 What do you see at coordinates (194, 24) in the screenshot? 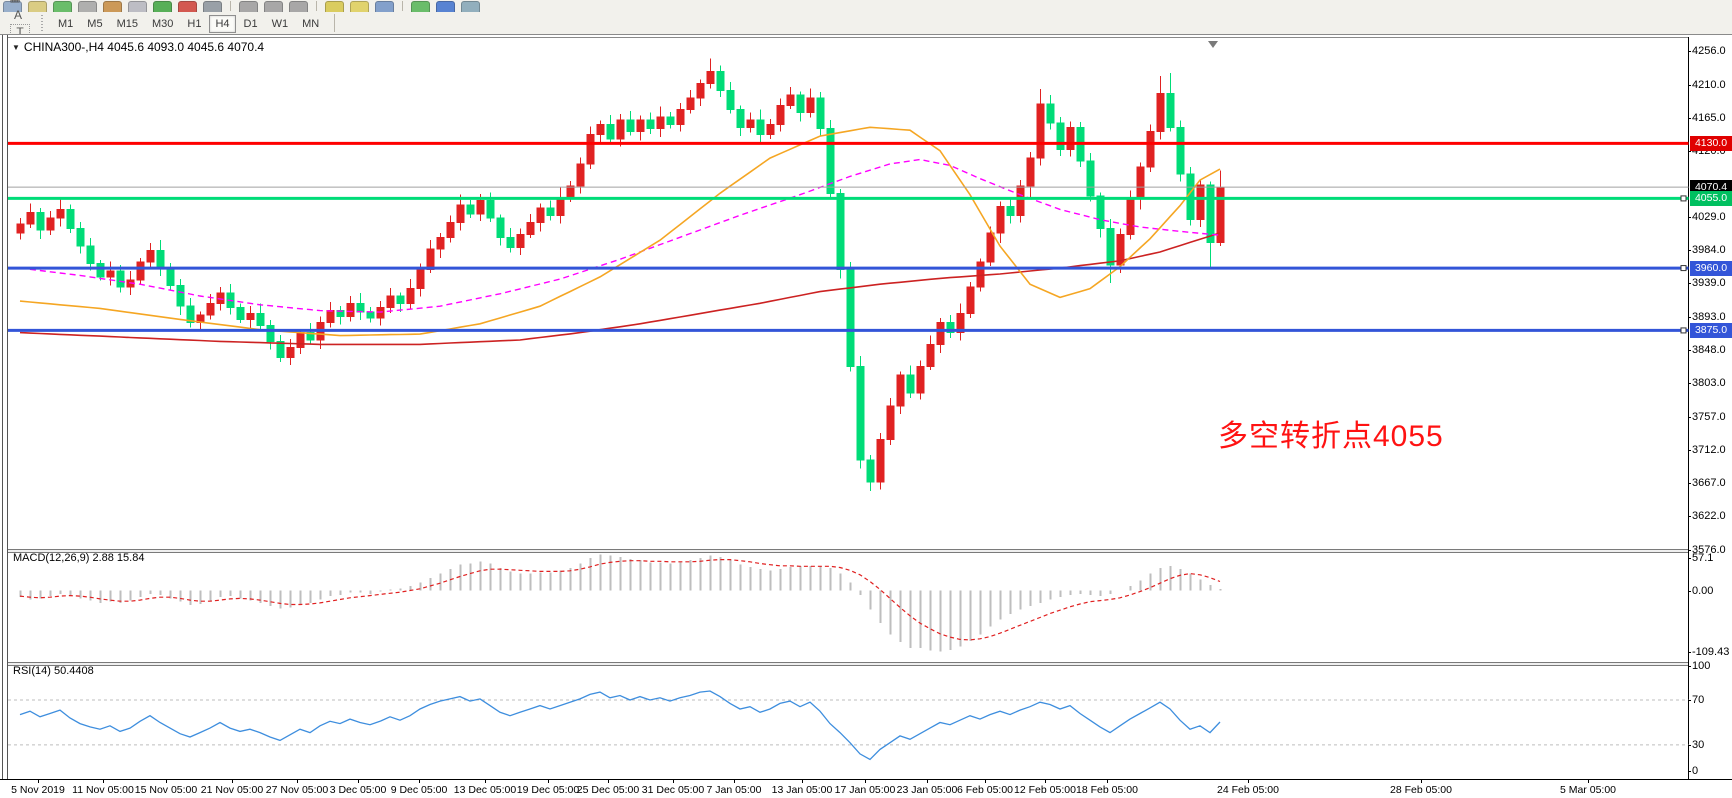
I see `timeframe-button-H1: H1` at bounding box center [194, 24].